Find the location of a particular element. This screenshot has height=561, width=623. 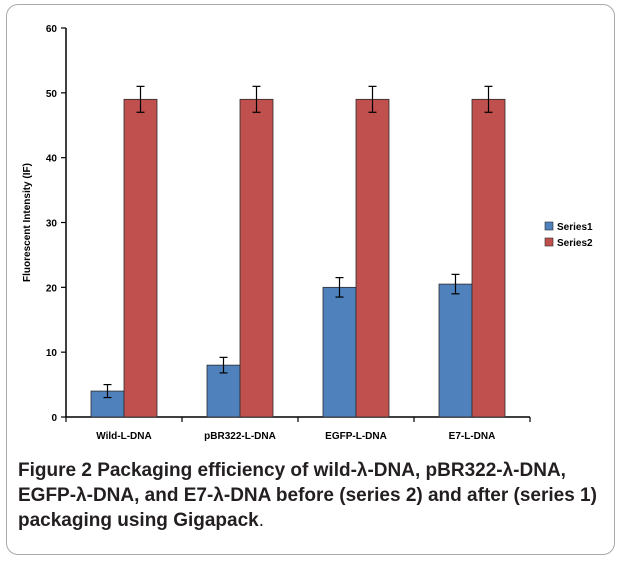

y-tick-label: 0 is located at coordinates (54, 418).